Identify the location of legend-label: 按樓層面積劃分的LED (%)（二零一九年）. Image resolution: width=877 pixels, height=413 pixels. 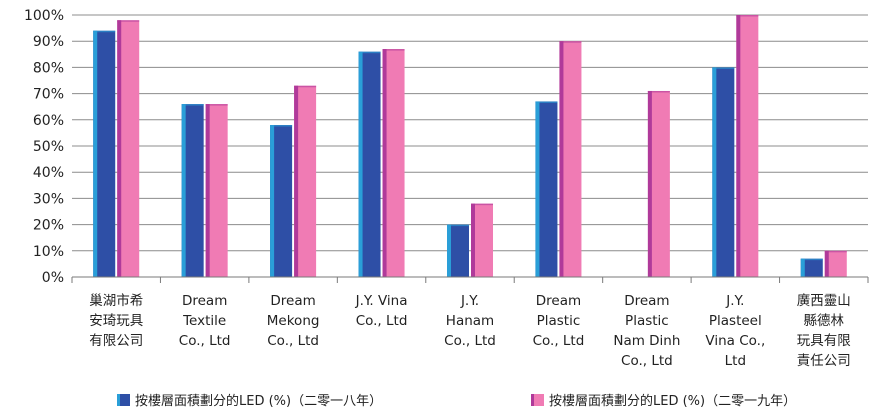
(672, 401).